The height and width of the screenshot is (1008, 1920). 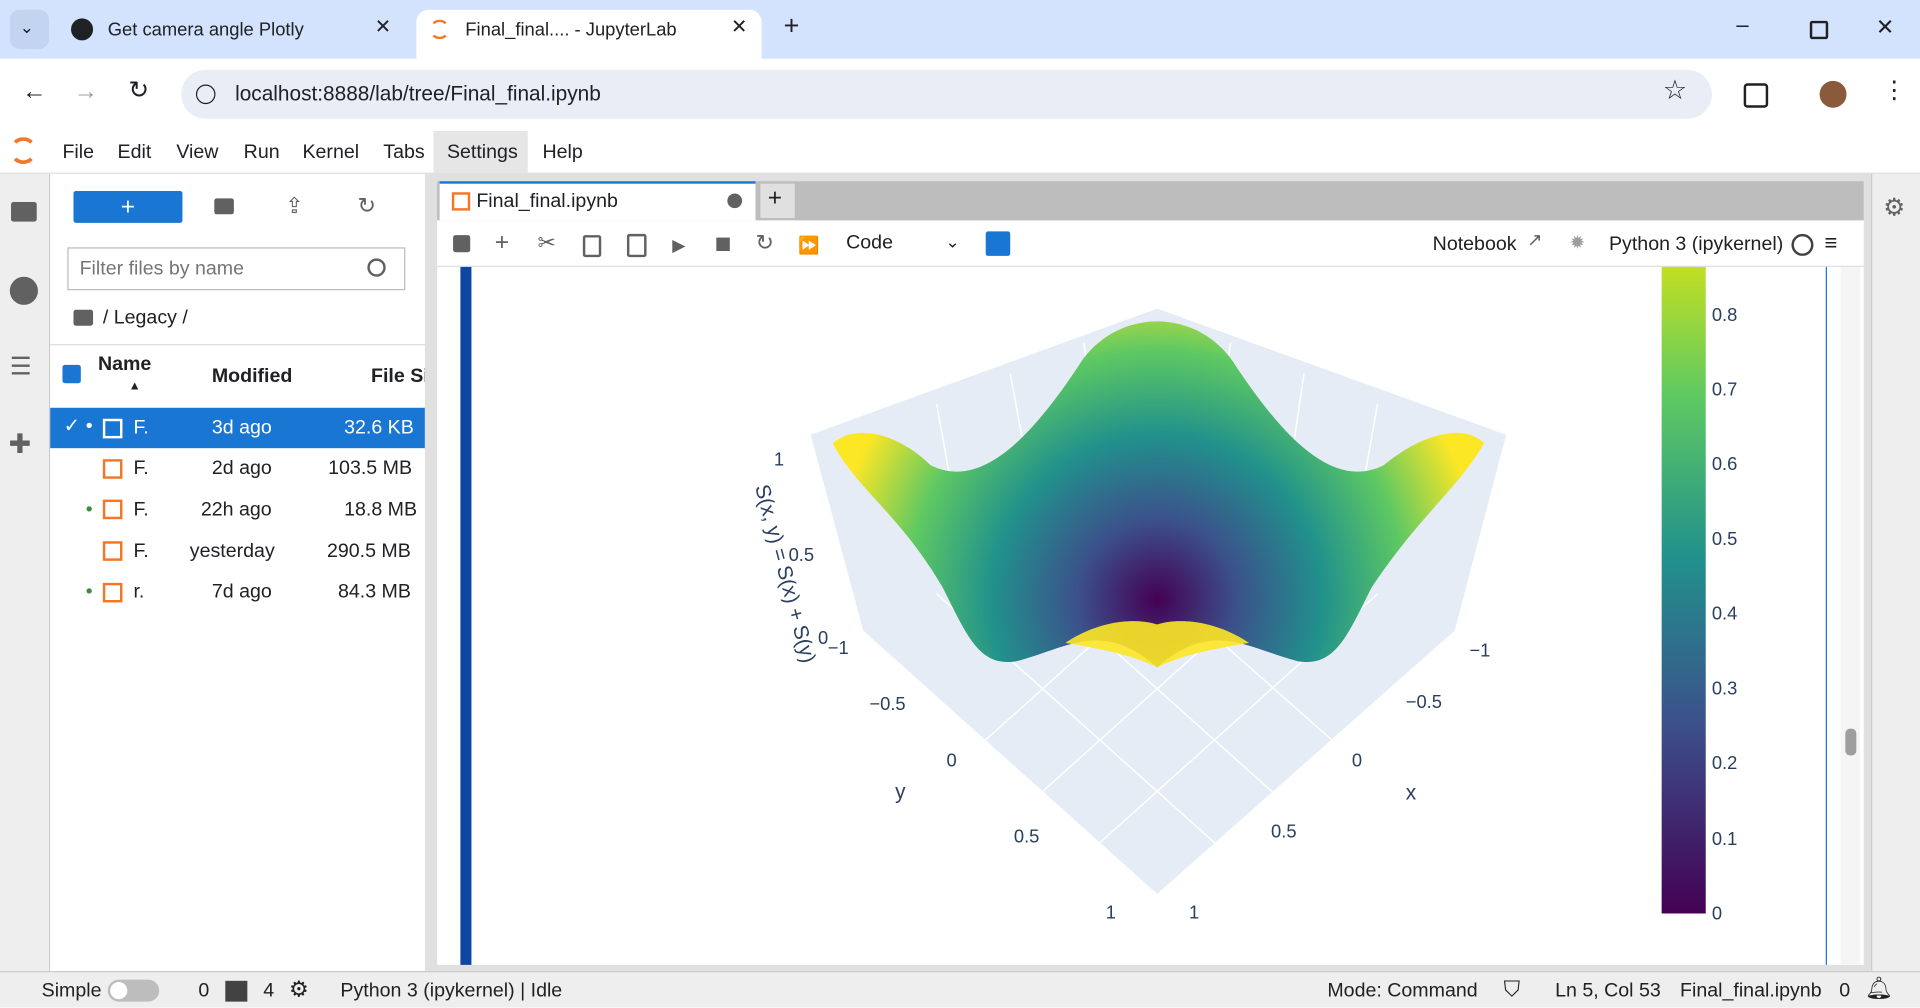 What do you see at coordinates (562, 152) in the screenshot?
I see `menu-item: Help` at bounding box center [562, 152].